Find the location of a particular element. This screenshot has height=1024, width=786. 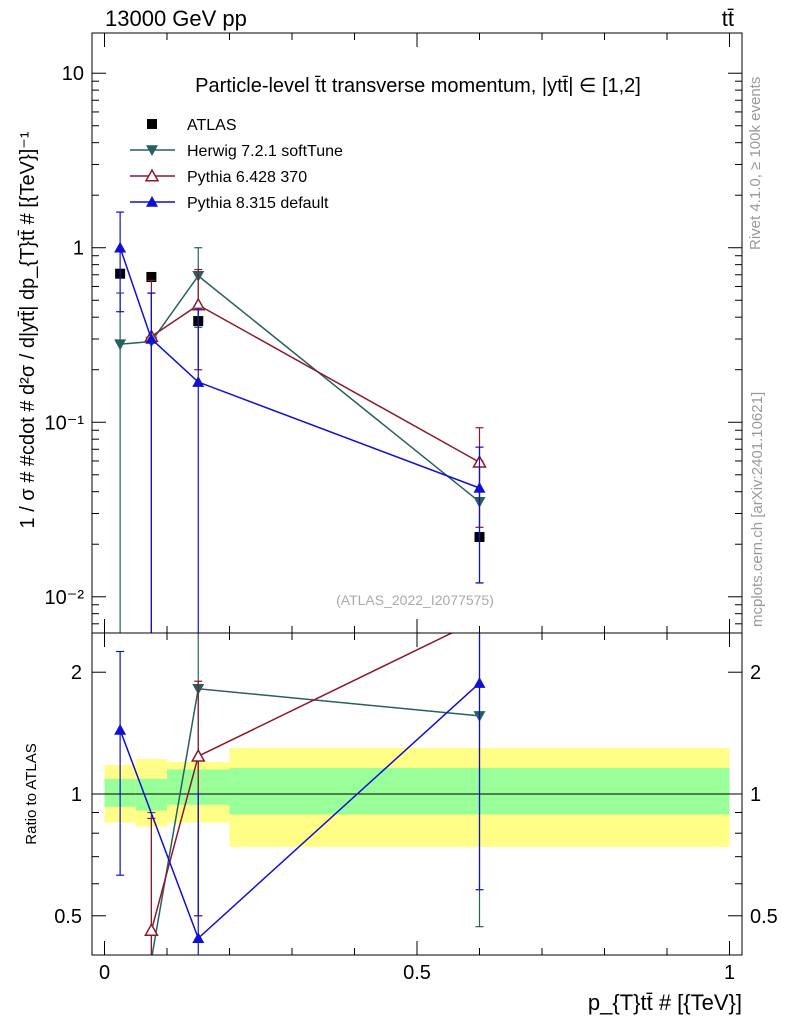

analysis-watermark: (ATLAS_2022_I2077575) is located at coordinates (415, 600).